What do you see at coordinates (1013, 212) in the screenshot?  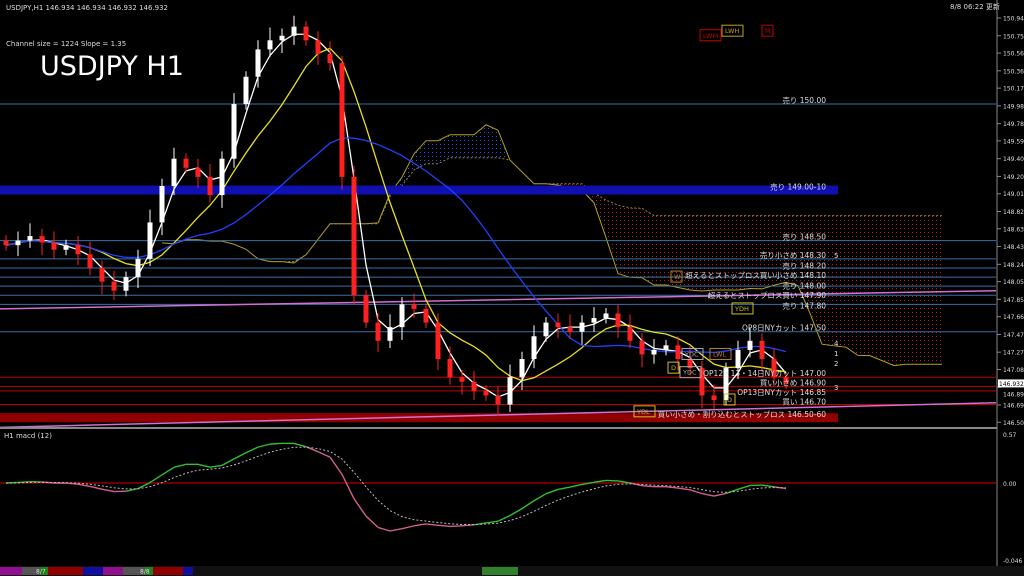 I see `y-tick-label: 148.820` at bounding box center [1013, 212].